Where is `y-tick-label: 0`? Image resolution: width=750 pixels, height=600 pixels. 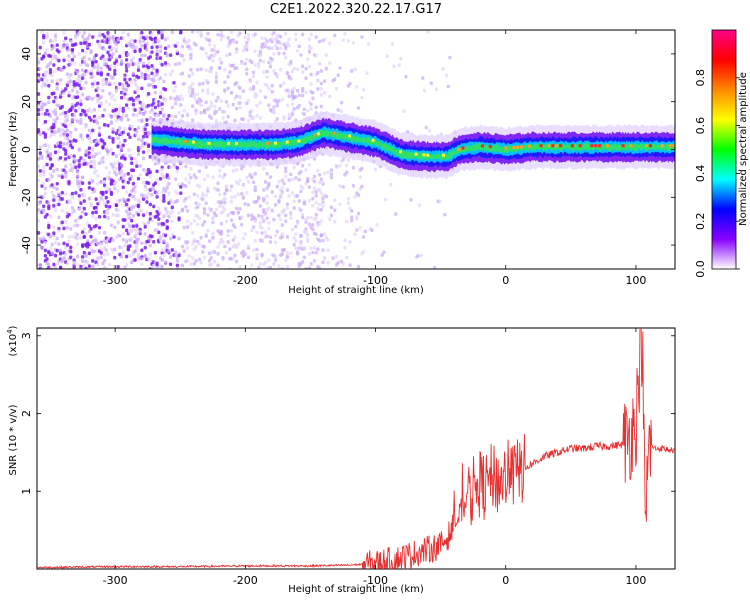
y-tick-label: 0 is located at coordinates (26, 149).